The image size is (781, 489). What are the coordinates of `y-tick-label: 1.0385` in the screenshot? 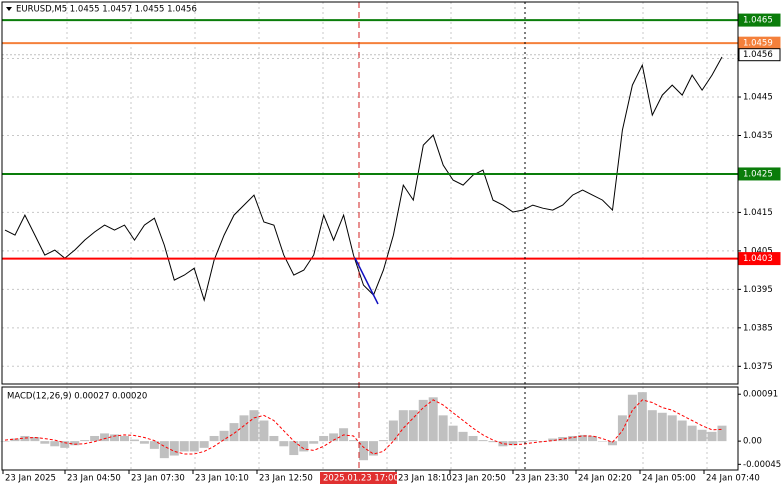 It's located at (758, 328).